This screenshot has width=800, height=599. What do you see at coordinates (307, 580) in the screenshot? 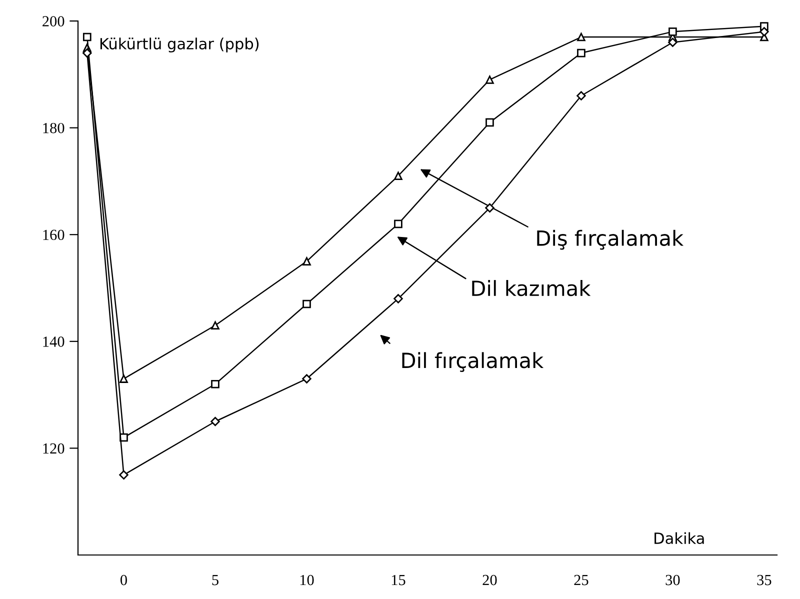
I see `x-tick-label: 10` at bounding box center [307, 580].